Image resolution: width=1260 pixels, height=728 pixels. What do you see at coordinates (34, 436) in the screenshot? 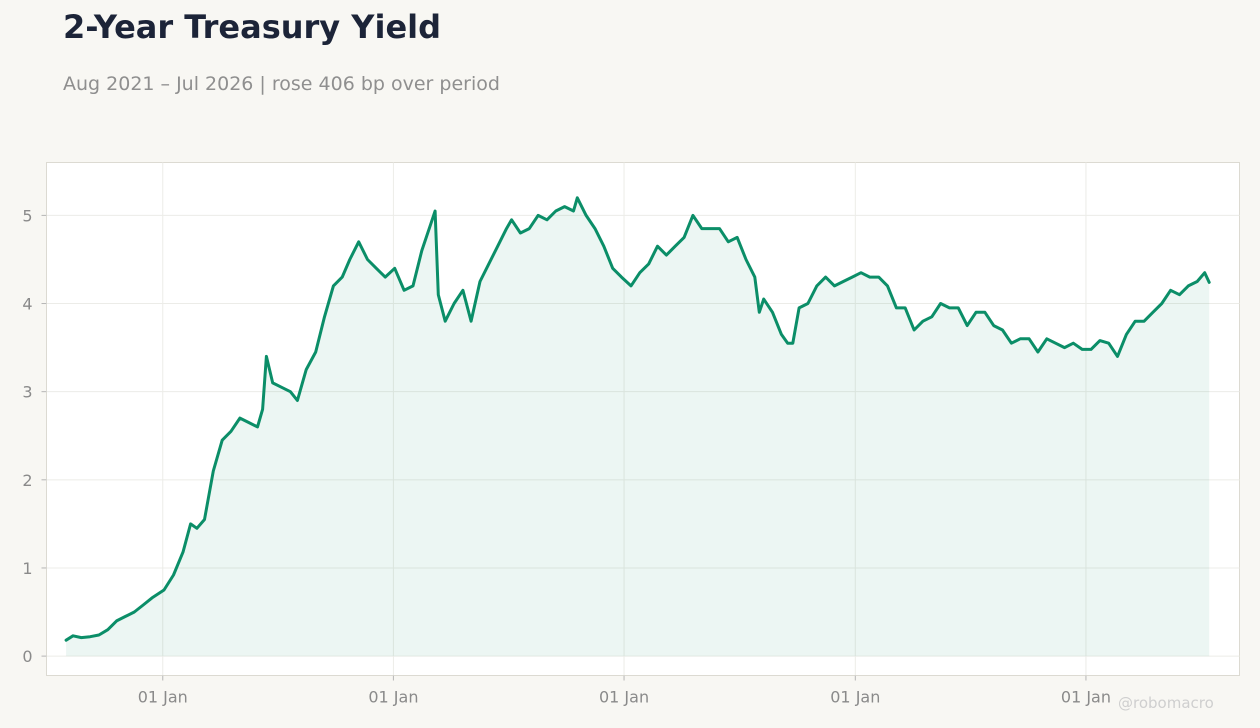
I see `y-axis-ticks: 0 1 2 3 4 5` at bounding box center [34, 436].